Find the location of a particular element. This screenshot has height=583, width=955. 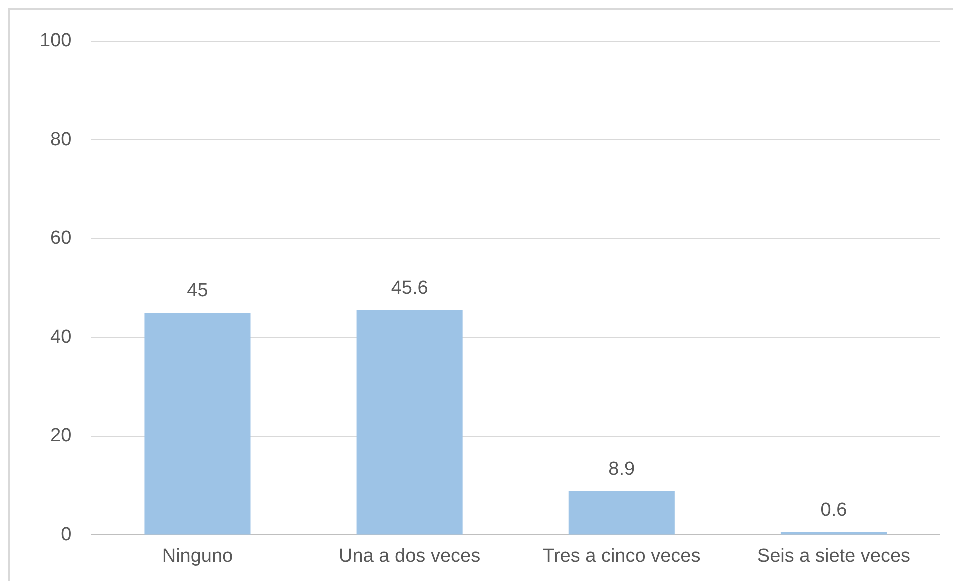

x-tick-label: Seis a siete veces is located at coordinates (834, 556).